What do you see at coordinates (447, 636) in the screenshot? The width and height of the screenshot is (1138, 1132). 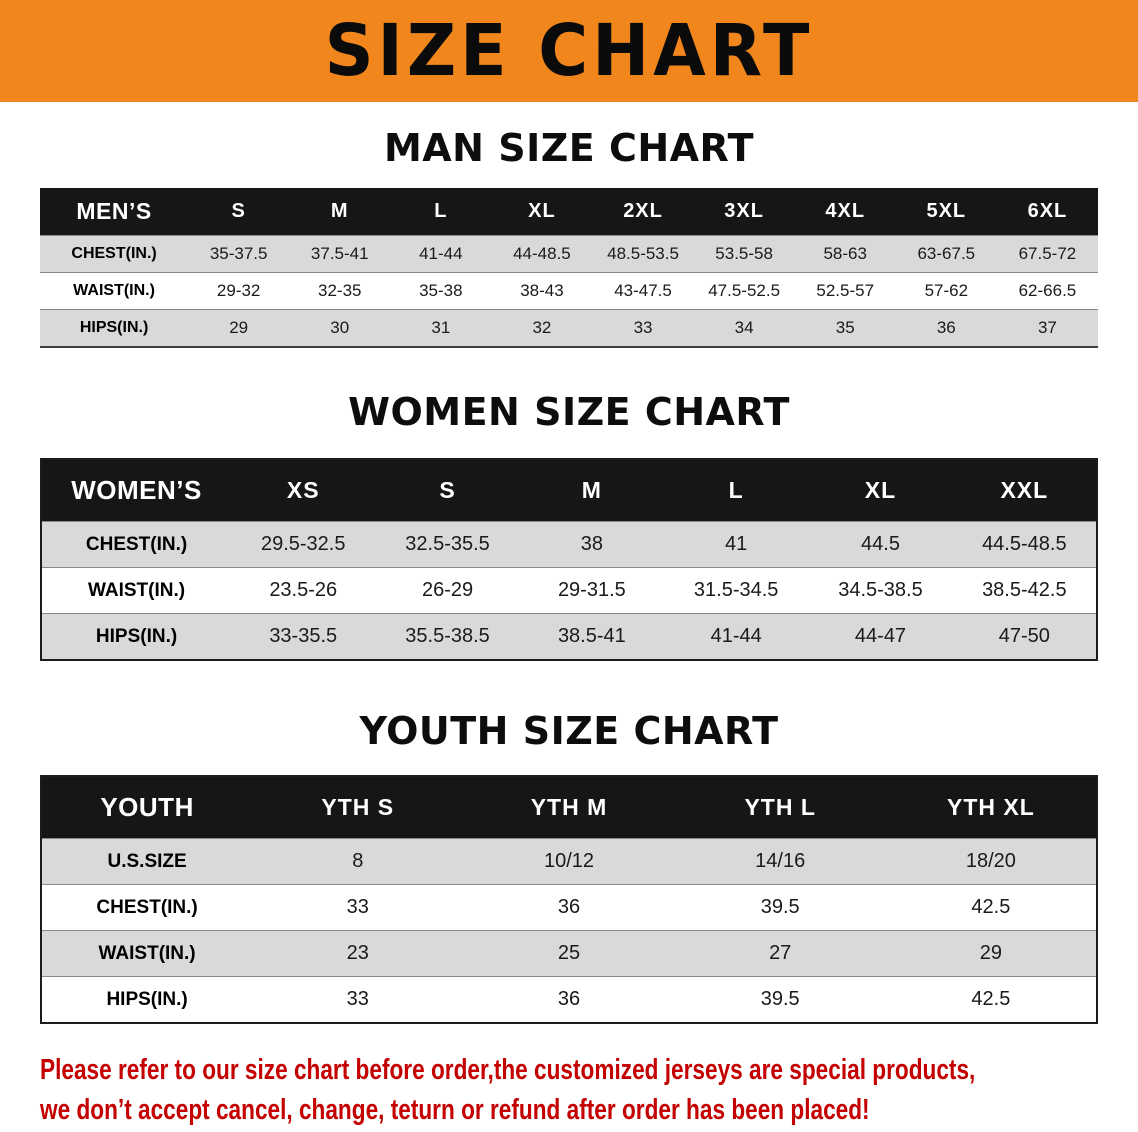 I see `value-cell: 35.5-38.5` at bounding box center [447, 636].